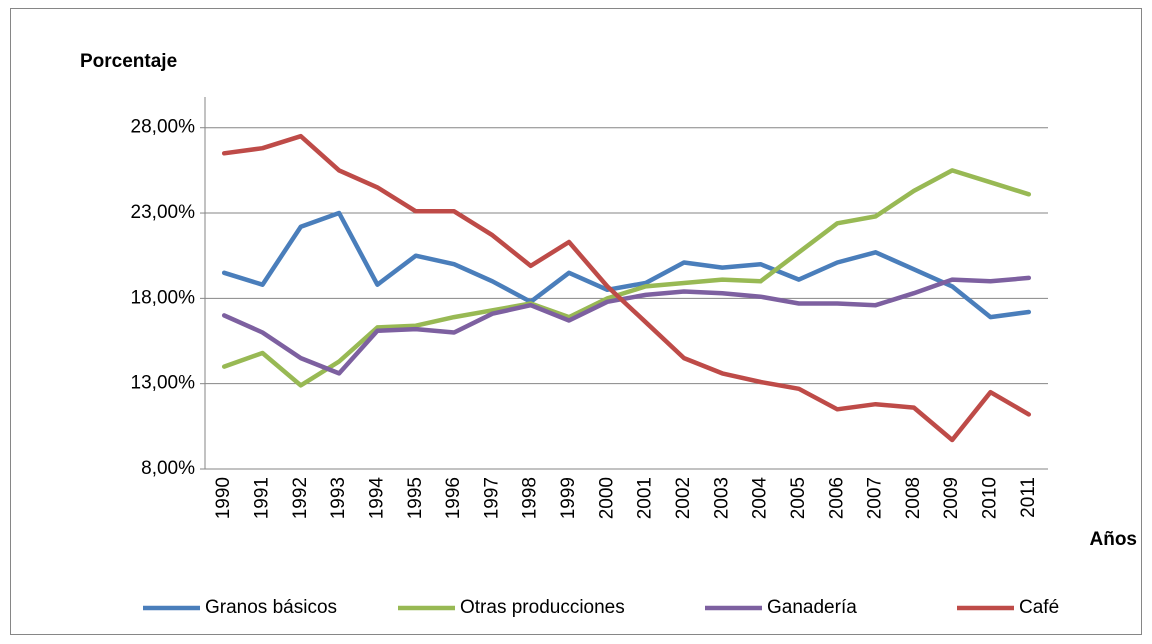  What do you see at coordinates (300, 498) in the screenshot?
I see `x-tick-label: 1992` at bounding box center [300, 498].